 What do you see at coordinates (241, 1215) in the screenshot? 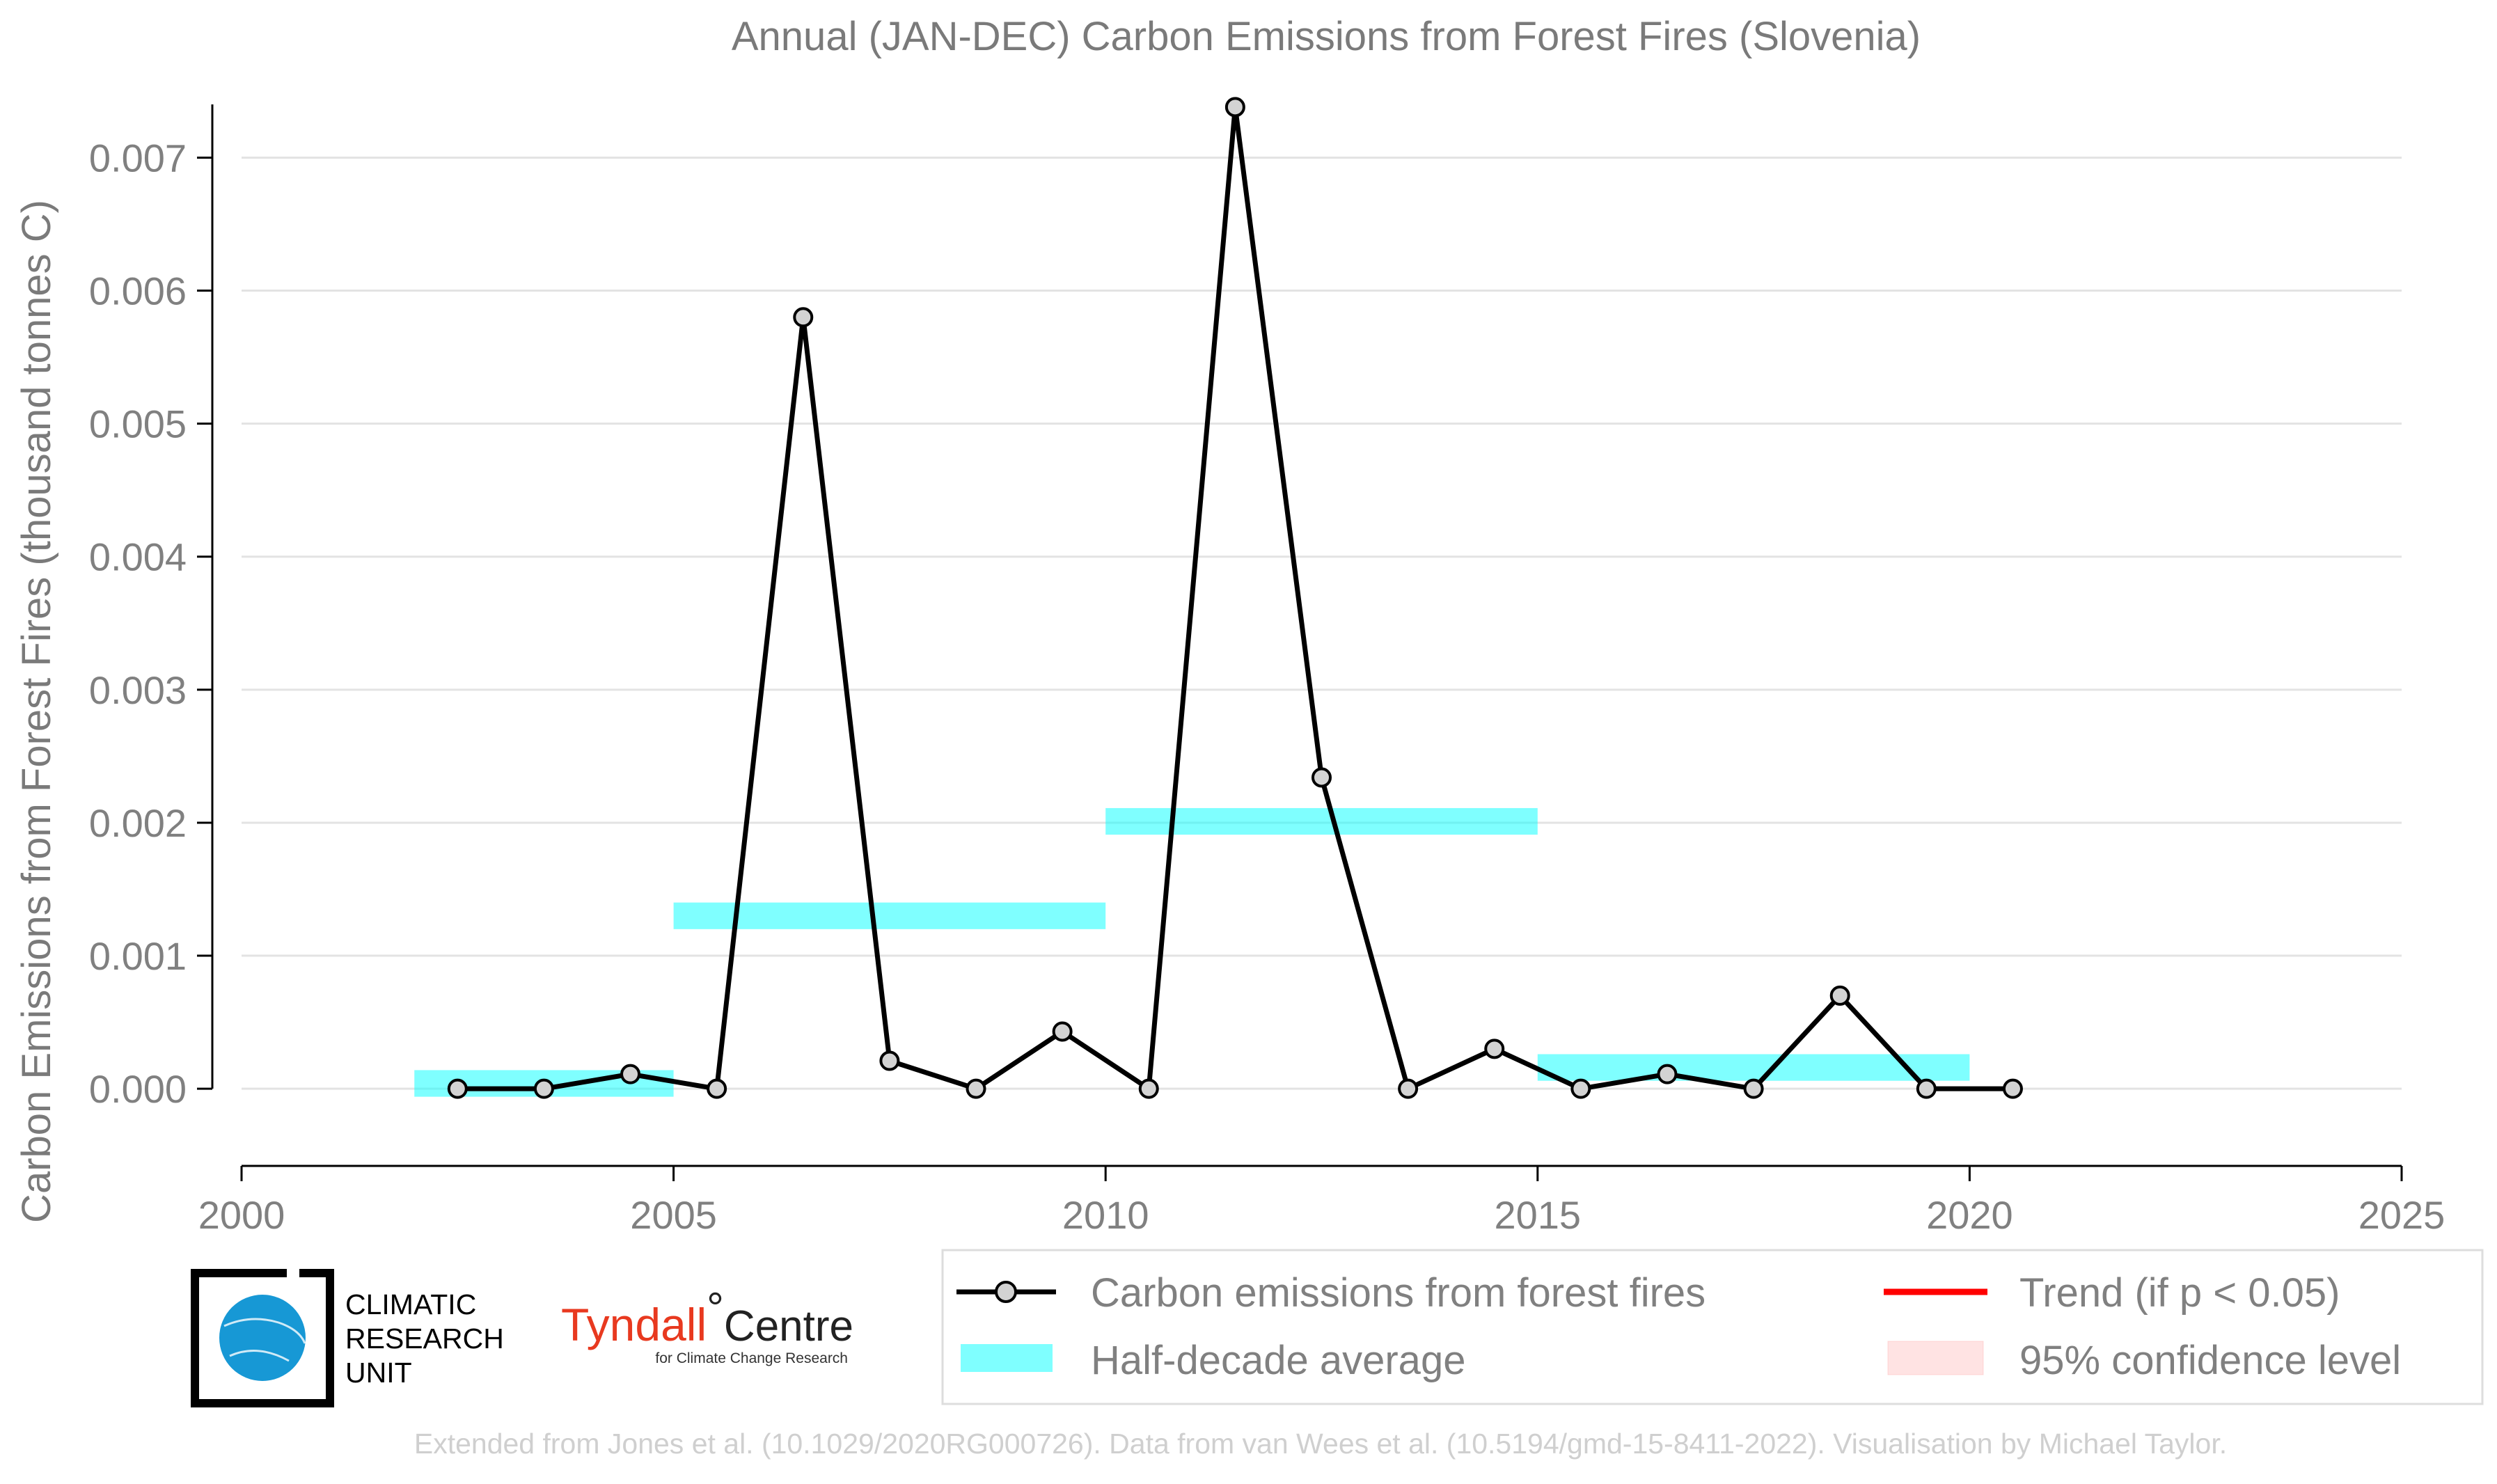
I see `x-tick-label: 2000` at bounding box center [241, 1215].